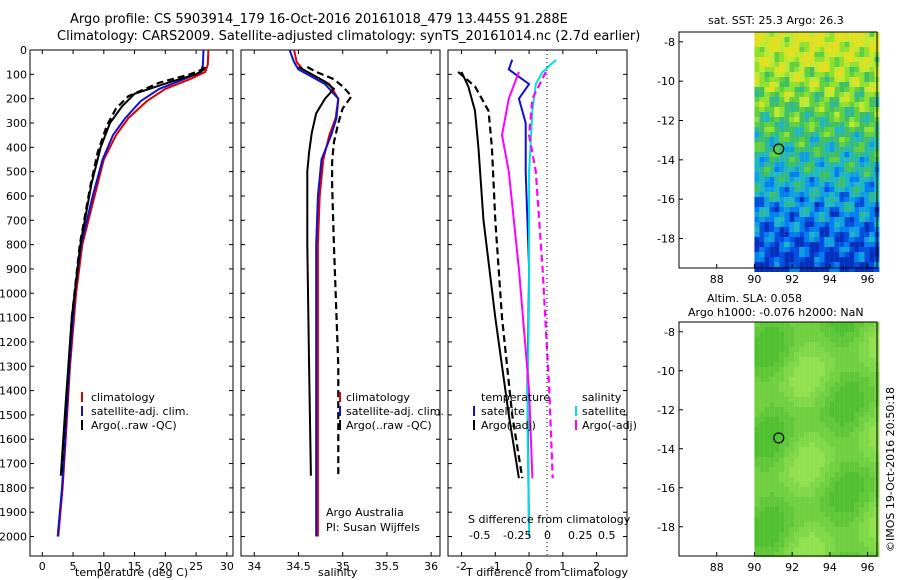 The image size is (900, 580). Describe the element at coordinates (13, 439) in the screenshot. I see `y-tick-label: 1600` at that location.